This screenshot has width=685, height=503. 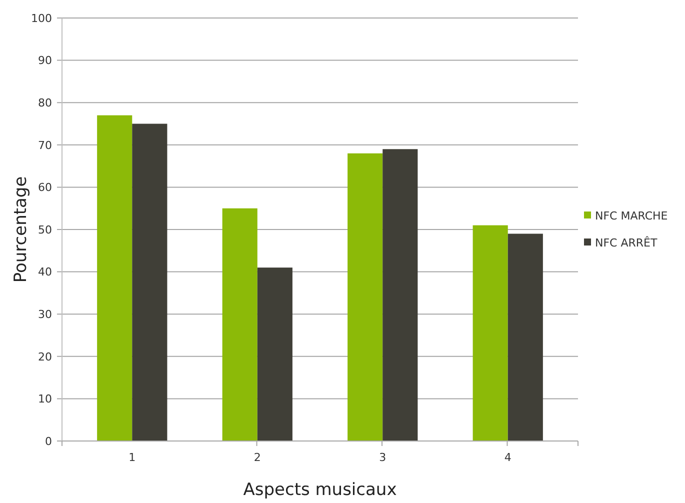 What do you see at coordinates (48, 441) in the screenshot?
I see `y-tick-label: 0` at bounding box center [48, 441].